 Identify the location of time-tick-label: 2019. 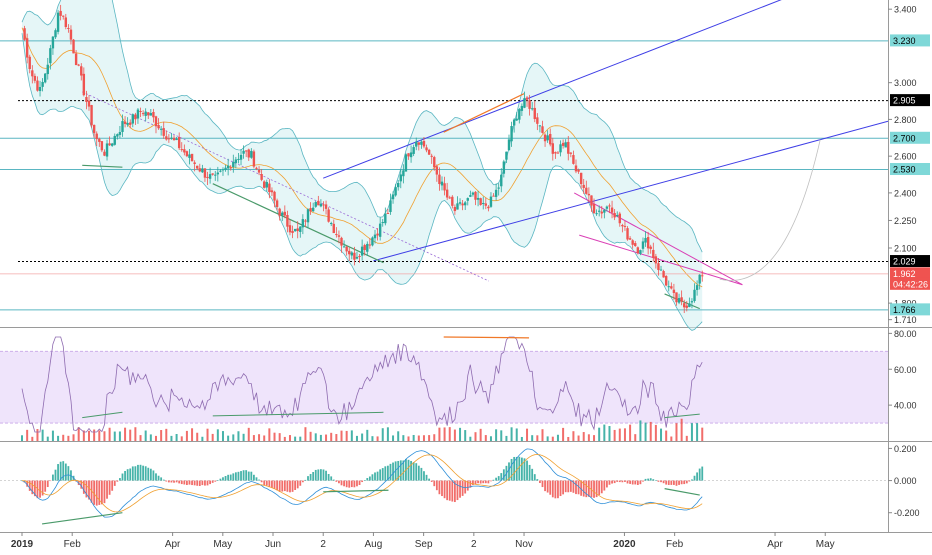
(22, 544).